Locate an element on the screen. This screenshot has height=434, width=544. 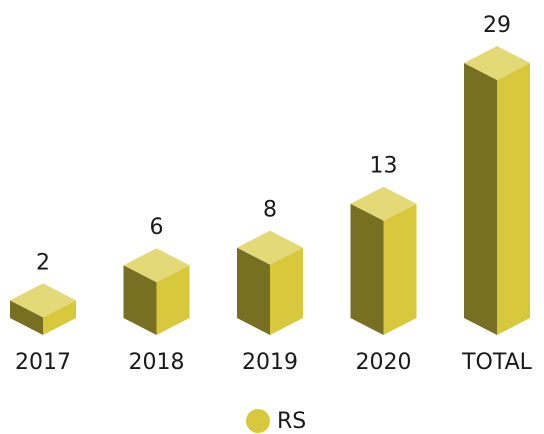
data-label: 2 is located at coordinates (43, 262).